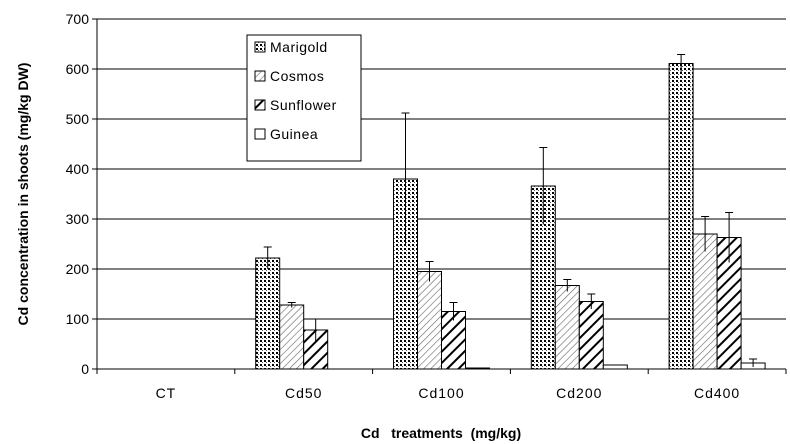  What do you see at coordinates (453, 340) in the screenshot?
I see `bar-sunflower-cd100` at bounding box center [453, 340].